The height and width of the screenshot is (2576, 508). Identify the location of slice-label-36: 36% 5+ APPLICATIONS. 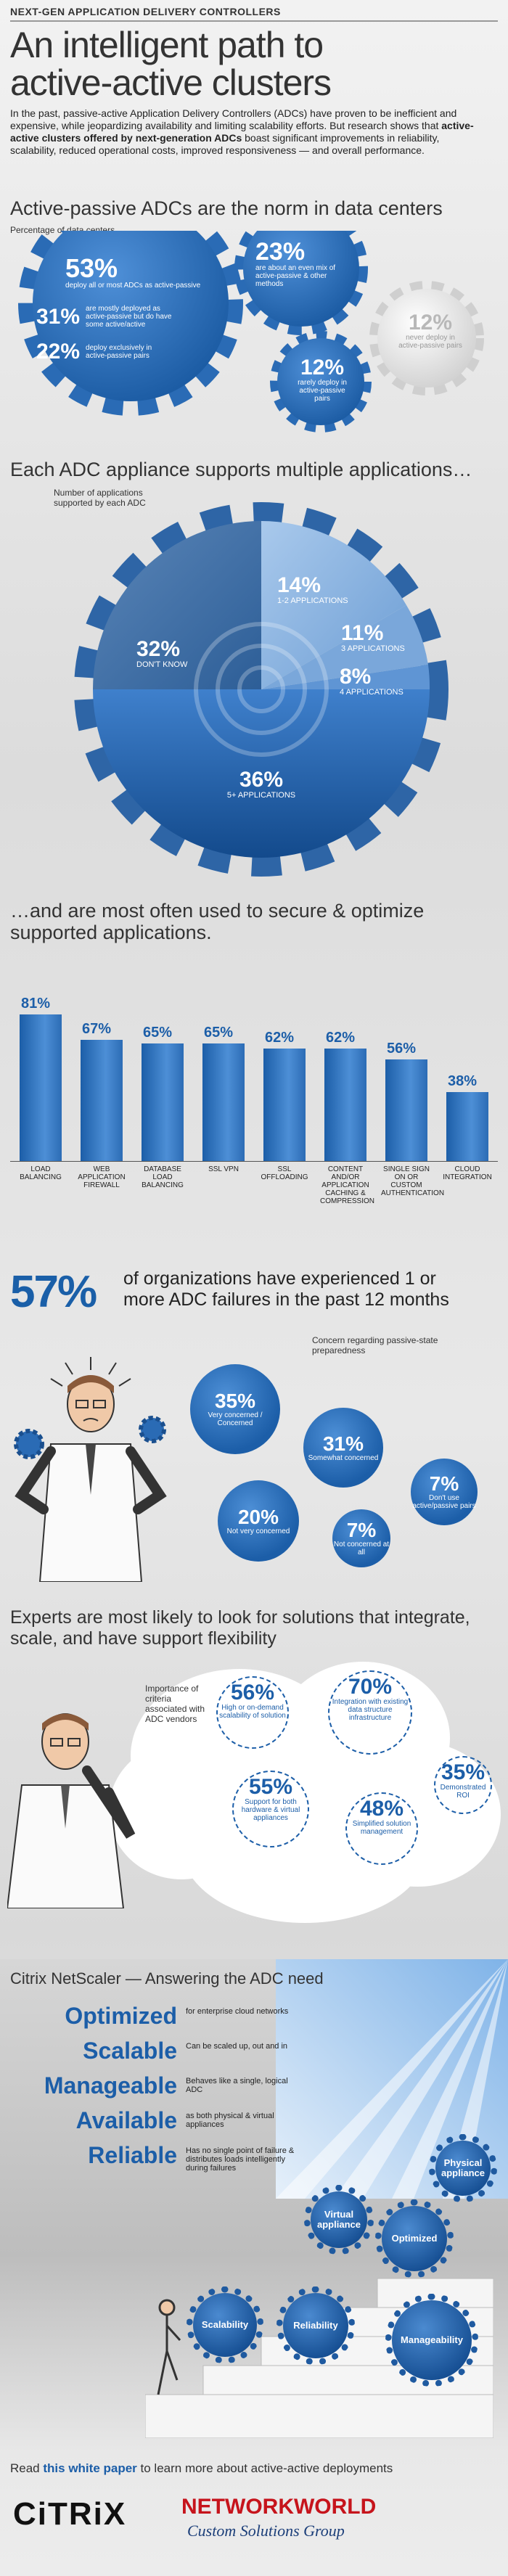
(261, 784).